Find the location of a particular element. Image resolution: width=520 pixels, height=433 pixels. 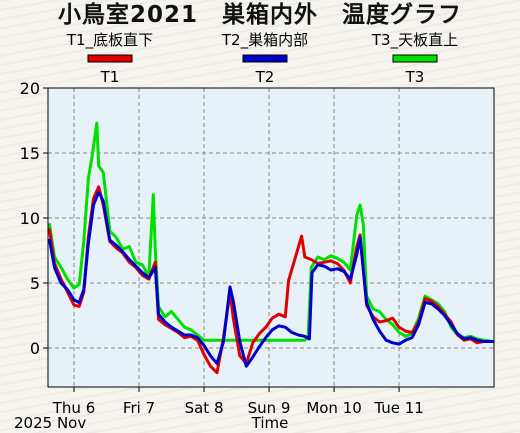

x-tick-label: Fri 7 is located at coordinates (139, 408).